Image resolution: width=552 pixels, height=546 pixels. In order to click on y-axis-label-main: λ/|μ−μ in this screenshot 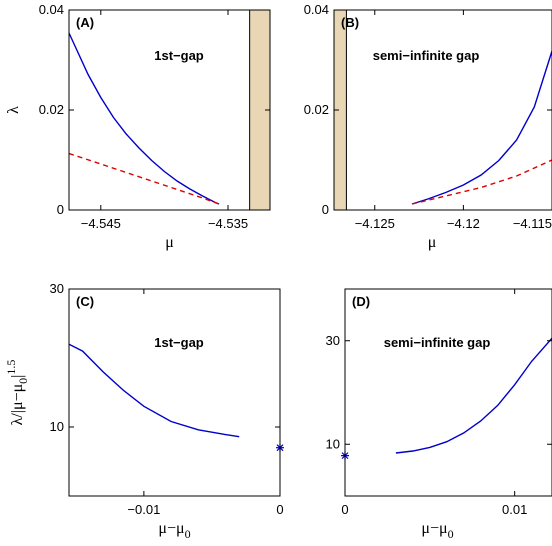, I will do `click(17, 405)`.